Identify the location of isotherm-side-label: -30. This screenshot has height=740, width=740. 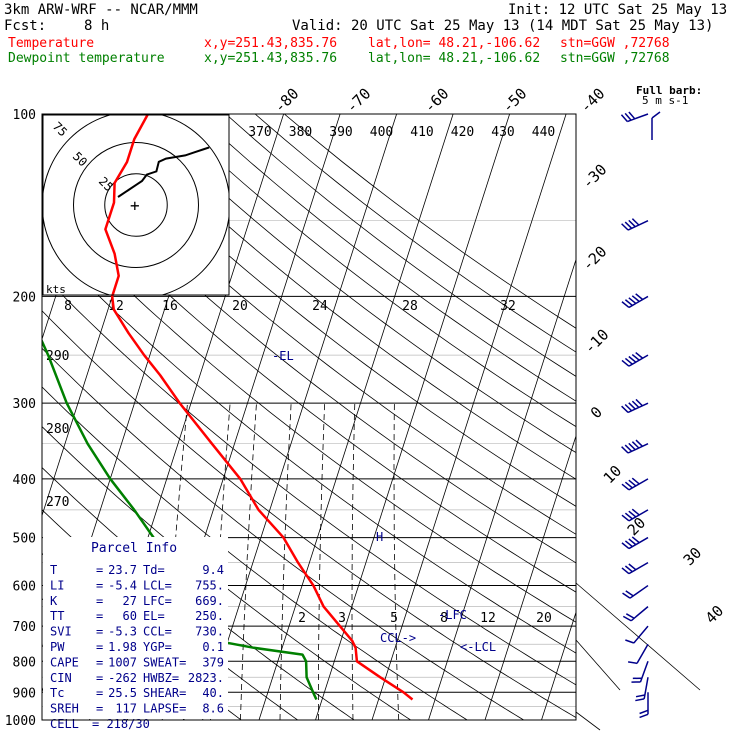
(595, 177).